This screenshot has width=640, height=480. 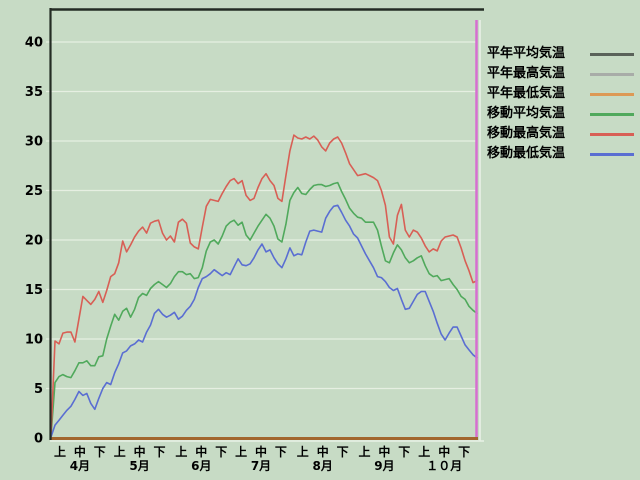 I want to click on legend-label: 移動最低気温, so click(x=526, y=153).